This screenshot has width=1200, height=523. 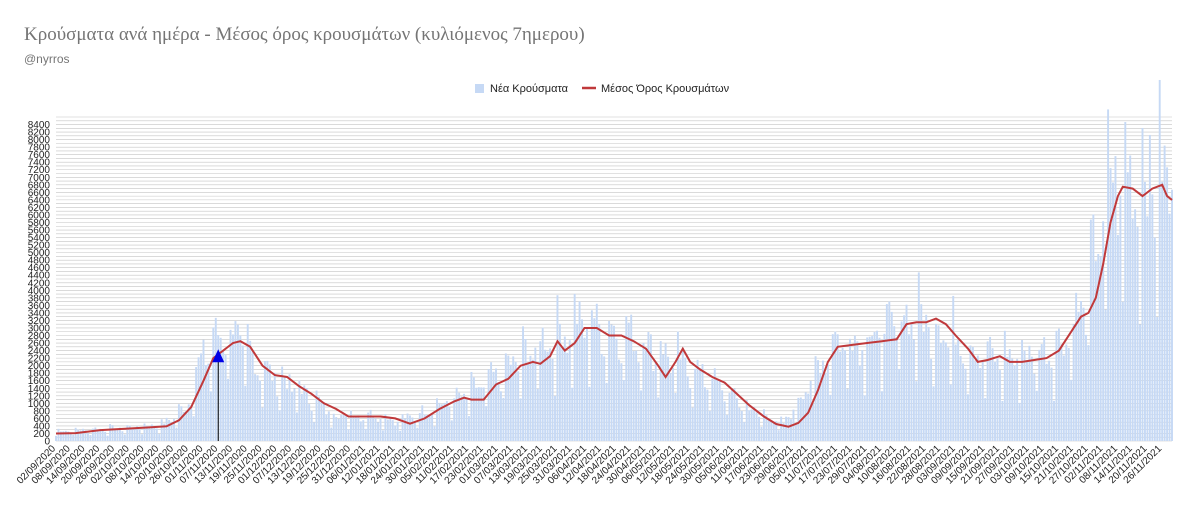 What do you see at coordinates (479, 88) in the screenshot?
I see `legend-swatch-new-cases` at bounding box center [479, 88].